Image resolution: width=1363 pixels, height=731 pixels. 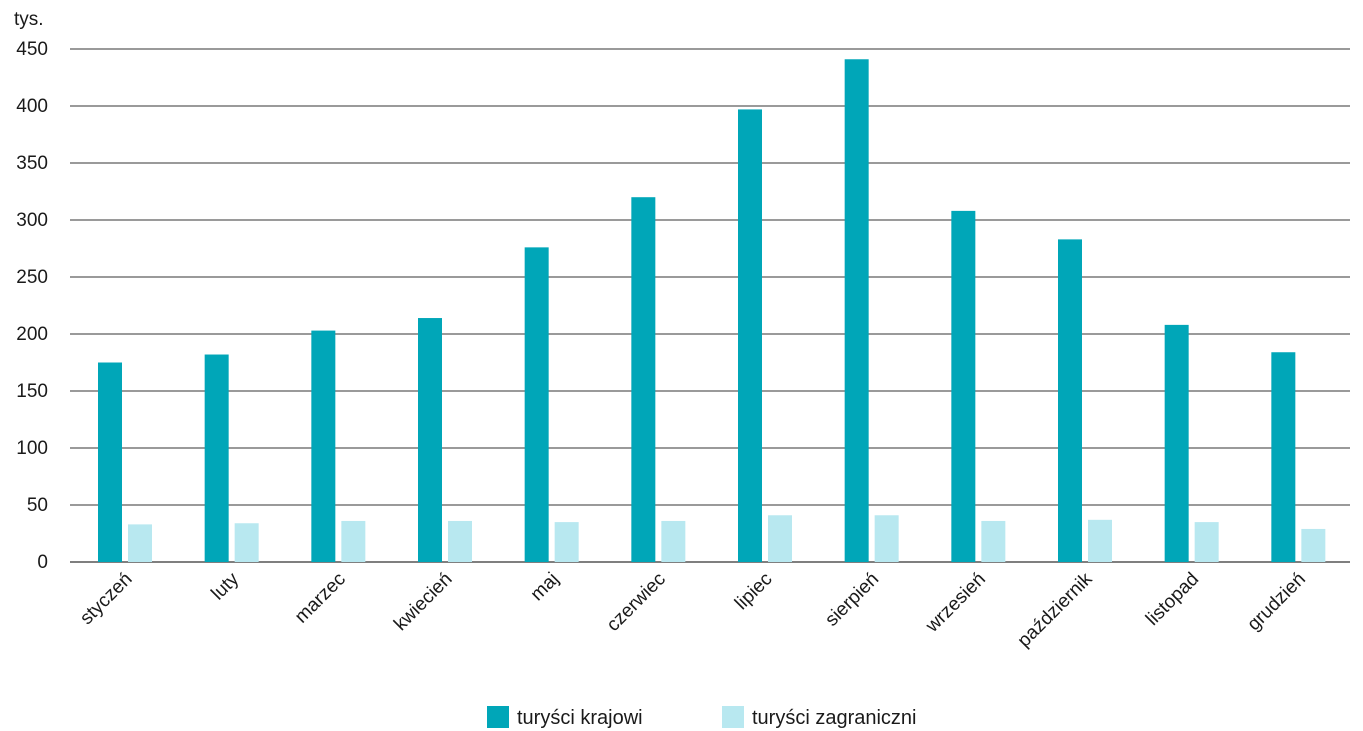 I want to click on x-tick-label-8: wrzesień, so click(x=955, y=603).